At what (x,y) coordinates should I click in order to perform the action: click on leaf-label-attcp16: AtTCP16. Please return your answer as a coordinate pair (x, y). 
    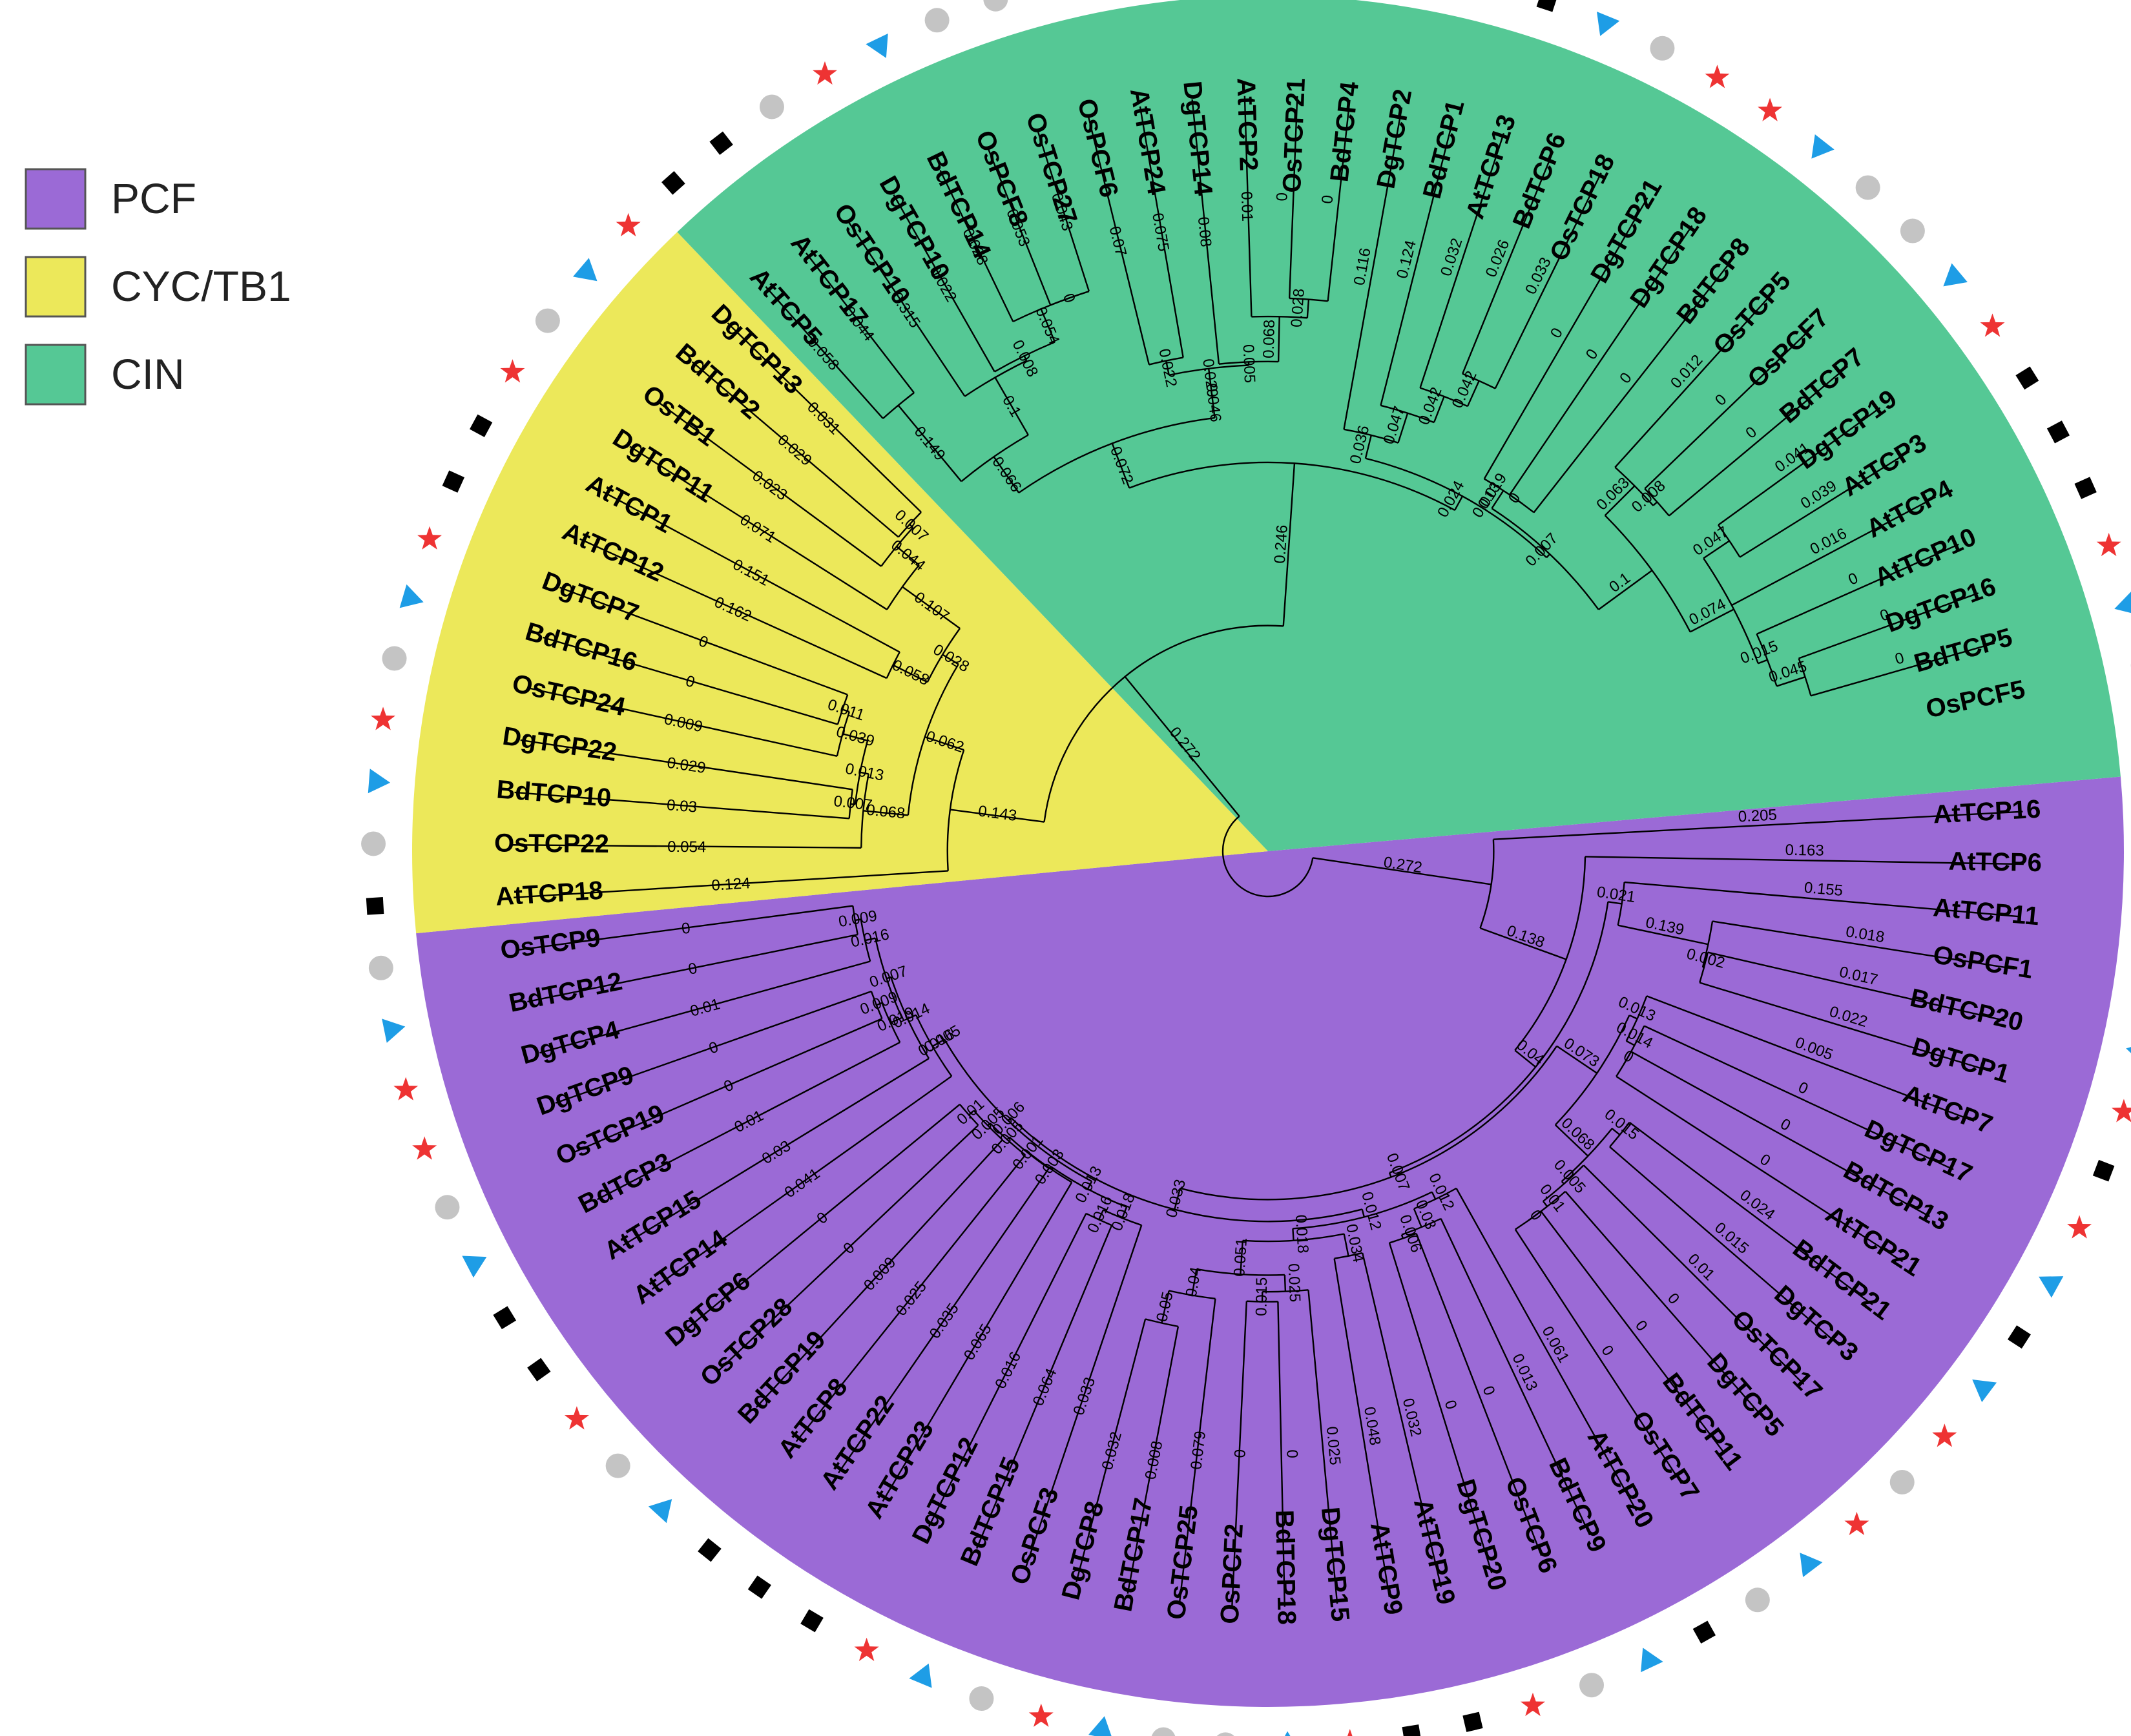
    Looking at the image, I should click on (1987, 812).